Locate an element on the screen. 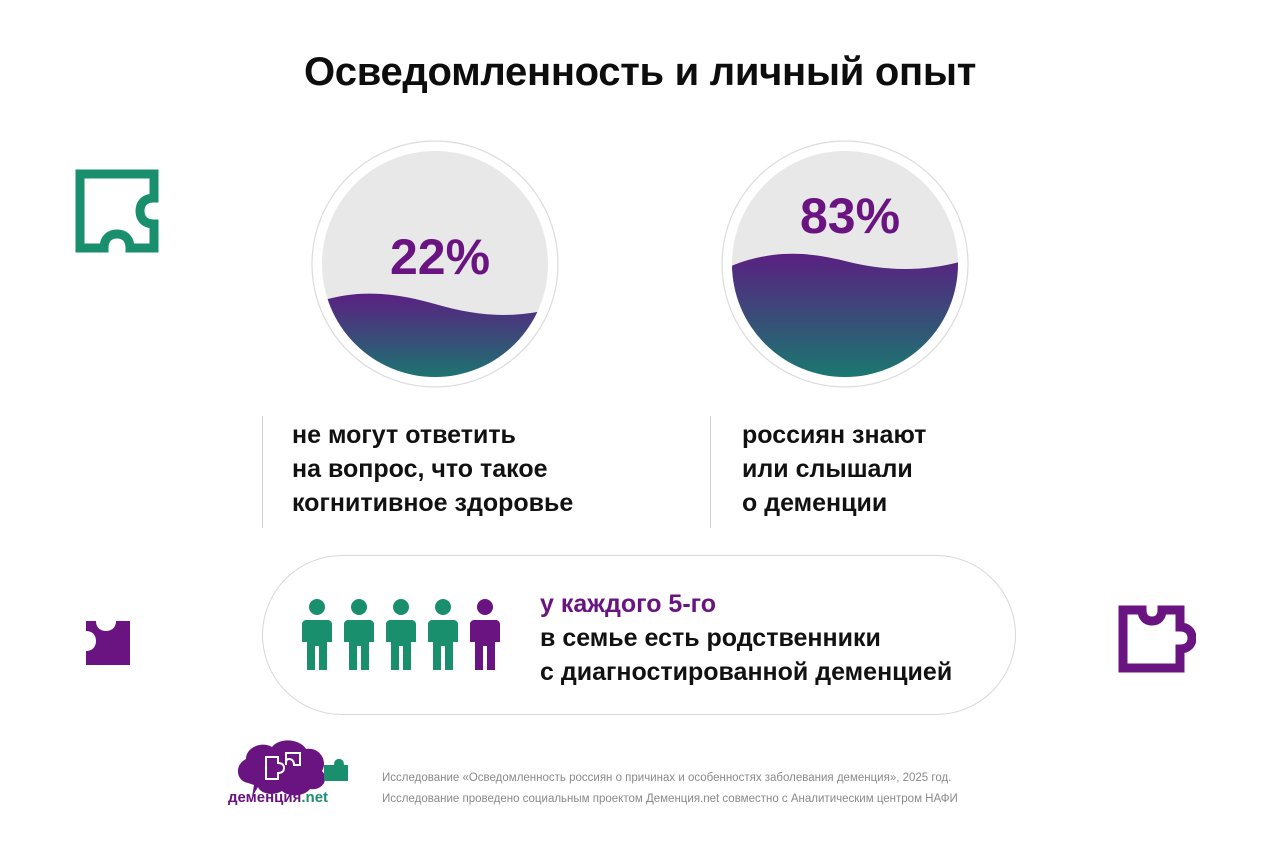 The width and height of the screenshot is (1280, 847). brain-puzzle-logo-icon is located at coordinates (292, 768).